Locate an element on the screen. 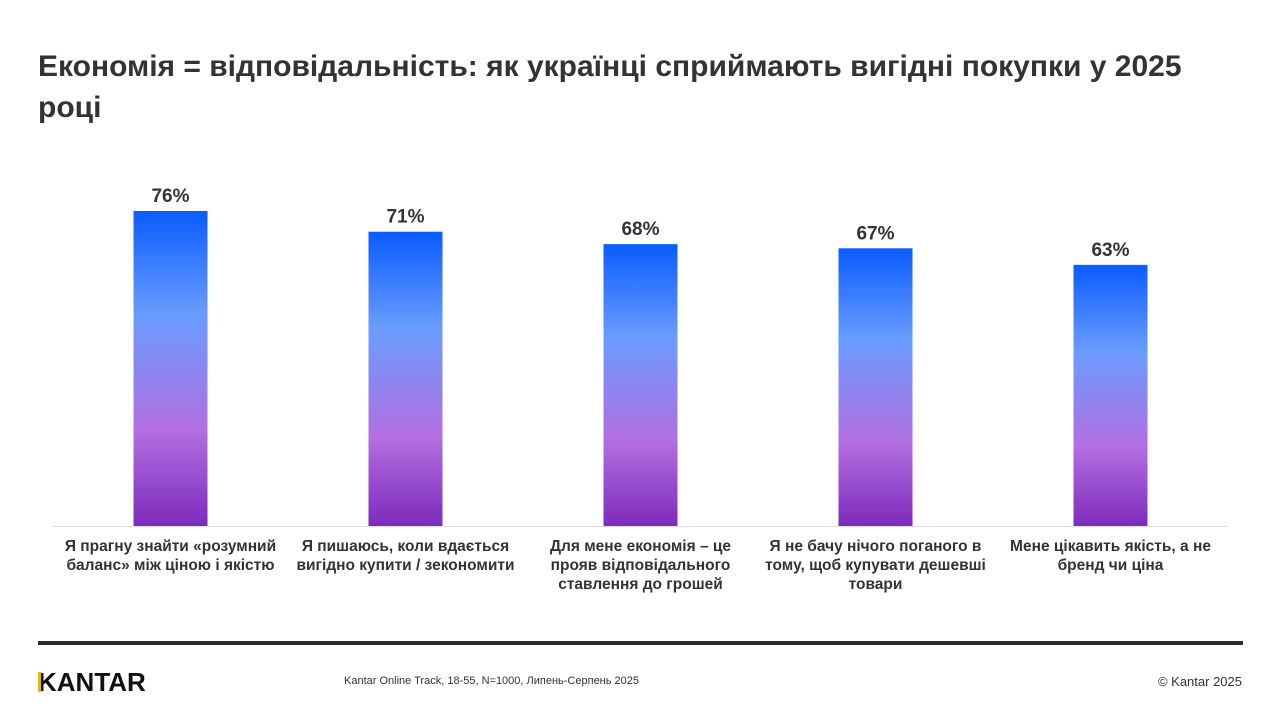 The width and height of the screenshot is (1280, 720). data-label: 68% is located at coordinates (640, 229).